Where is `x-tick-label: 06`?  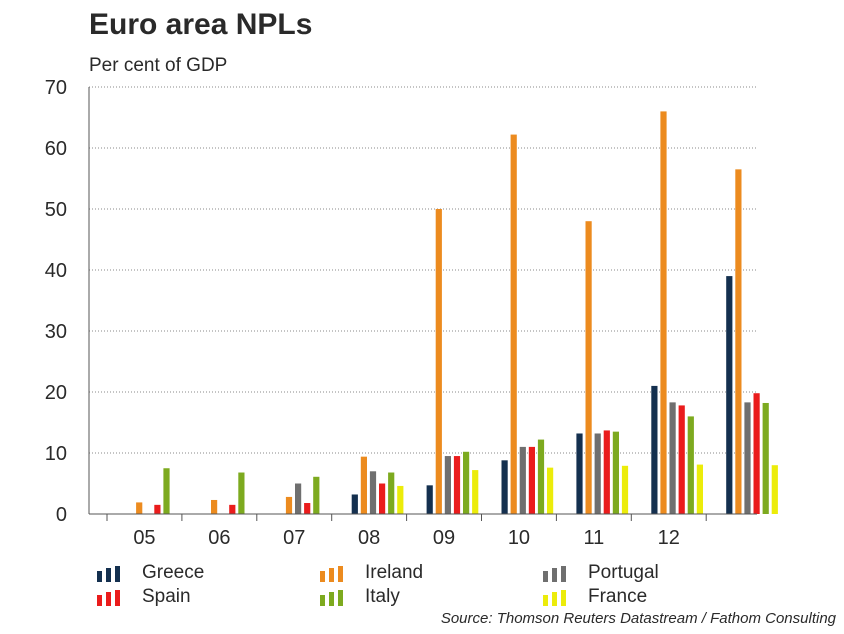 x-tick-label: 06 is located at coordinates (219, 538).